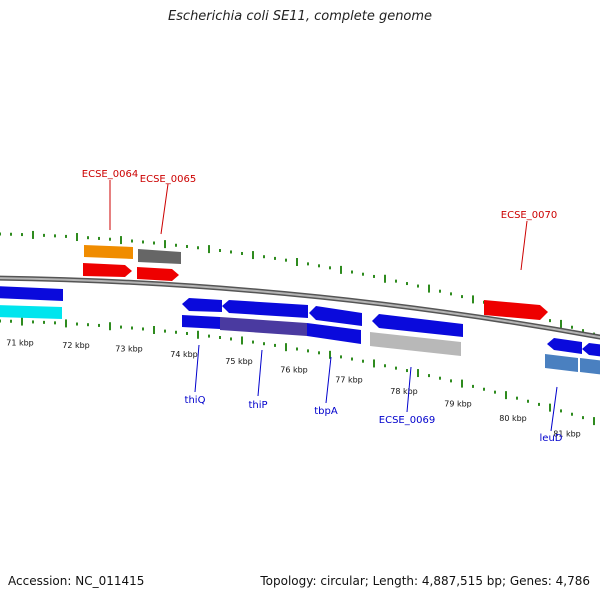  I want to click on gene-leuD-feature, so click(561, 363).